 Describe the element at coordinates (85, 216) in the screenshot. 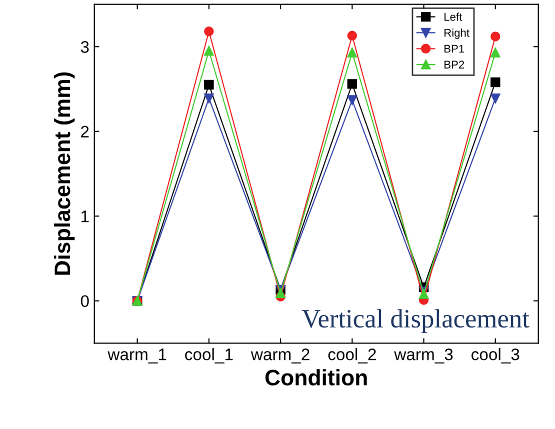

I see `y-tick-label: 1` at that location.